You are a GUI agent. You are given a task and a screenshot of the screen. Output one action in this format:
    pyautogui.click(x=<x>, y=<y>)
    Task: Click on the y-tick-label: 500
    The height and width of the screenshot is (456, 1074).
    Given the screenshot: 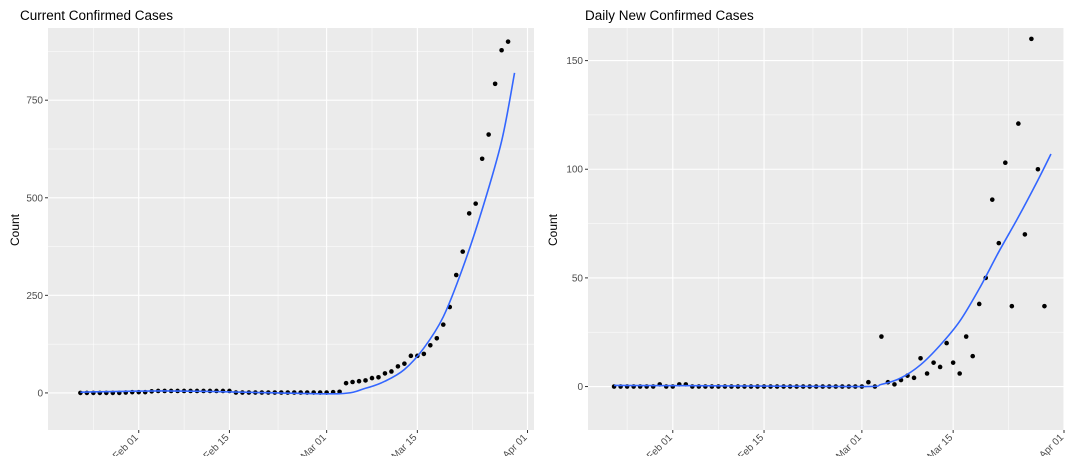 What is the action you would take?
    pyautogui.click(x=34, y=198)
    